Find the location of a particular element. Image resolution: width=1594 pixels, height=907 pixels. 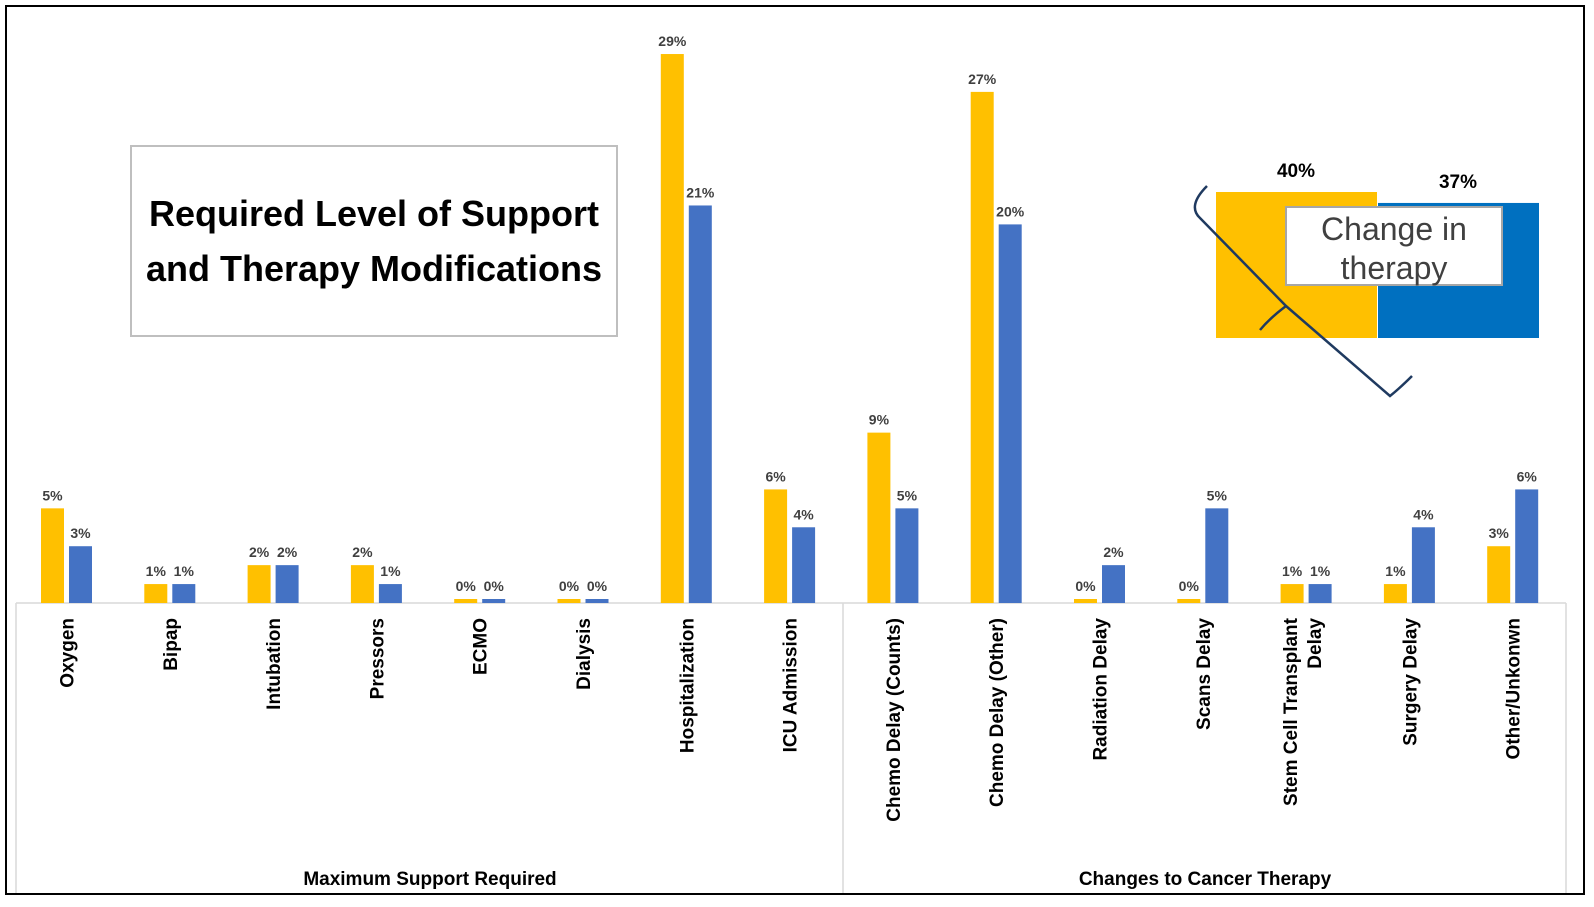

value-label-b-14: 6% is located at coordinates (1527, 476).